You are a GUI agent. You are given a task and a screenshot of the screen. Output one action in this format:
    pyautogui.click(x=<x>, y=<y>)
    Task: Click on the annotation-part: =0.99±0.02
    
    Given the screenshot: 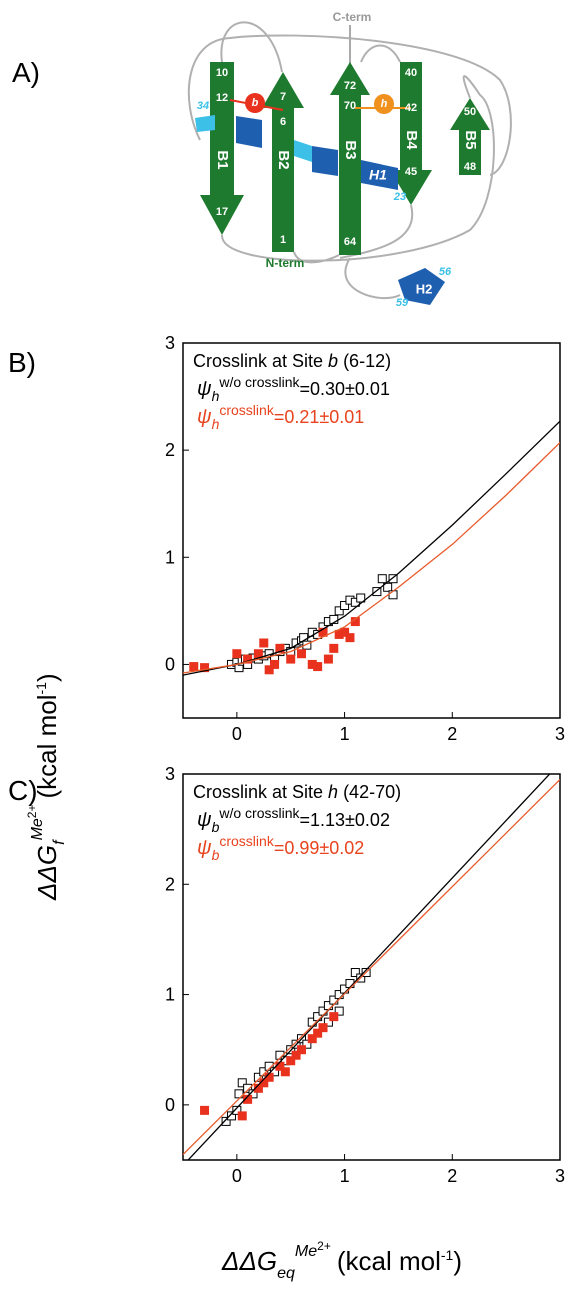 What is the action you would take?
    pyautogui.click(x=319, y=848)
    